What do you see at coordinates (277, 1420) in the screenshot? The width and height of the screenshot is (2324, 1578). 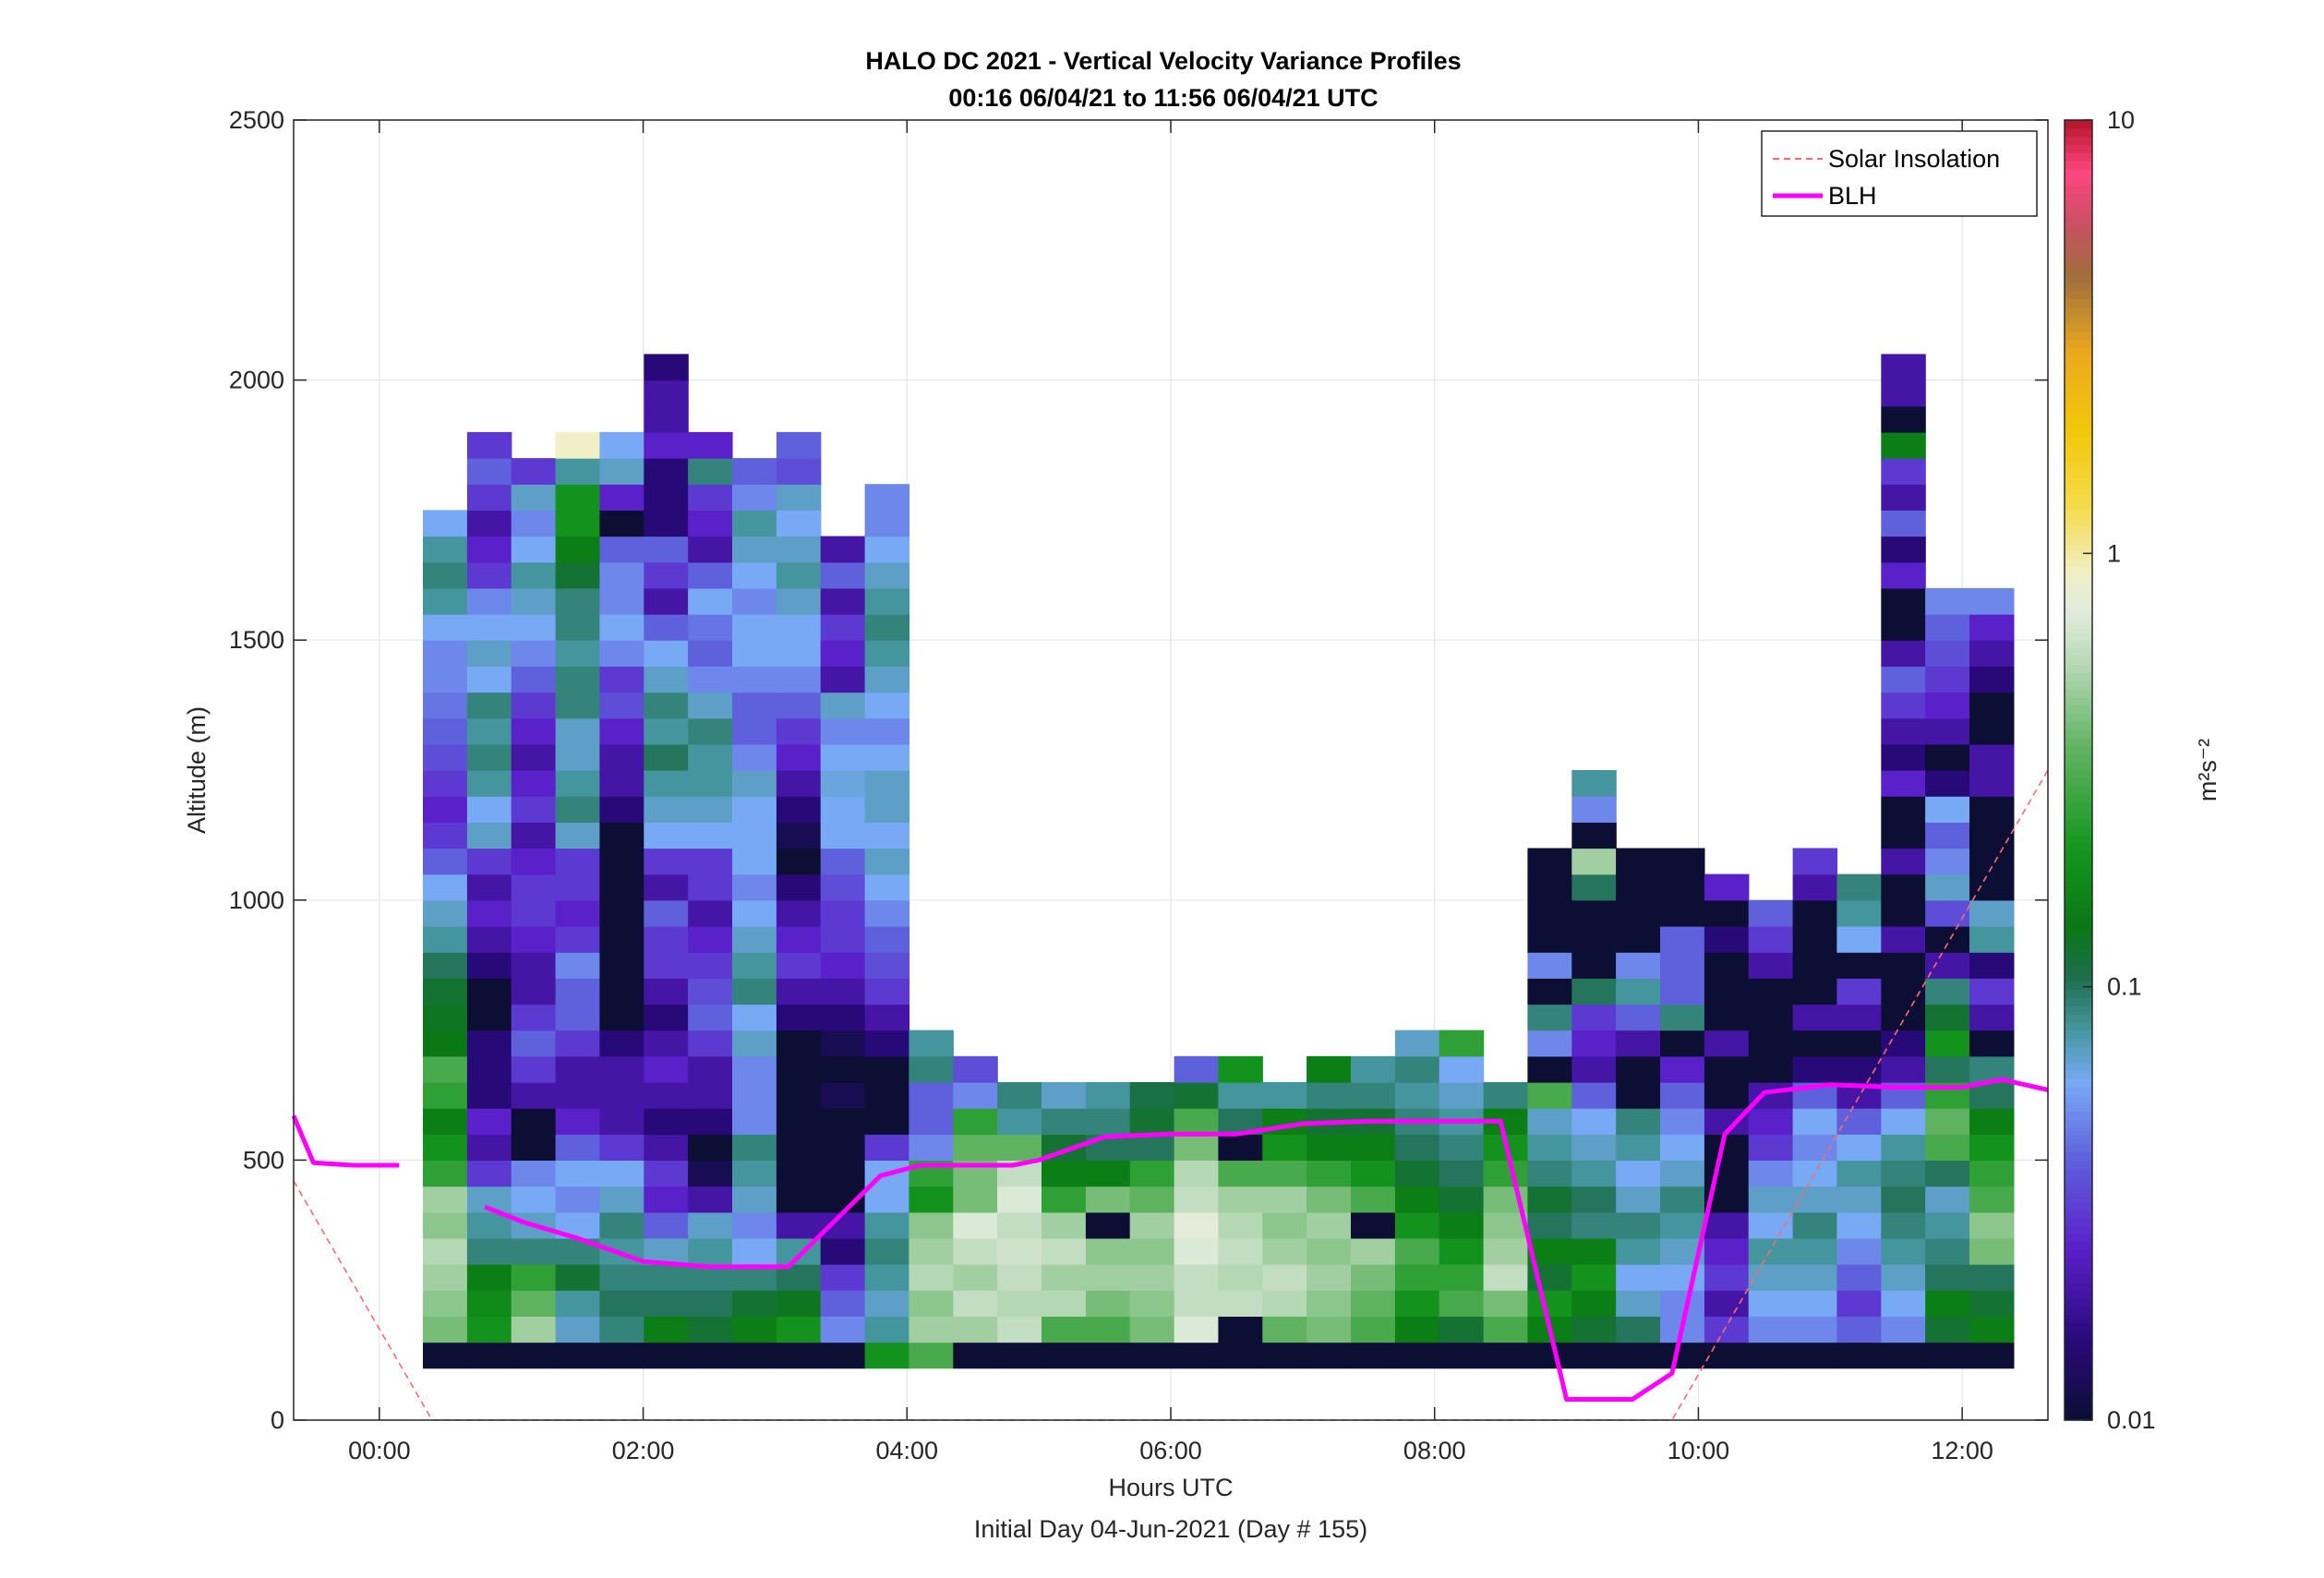 I see `y-tick-label: 0` at bounding box center [277, 1420].